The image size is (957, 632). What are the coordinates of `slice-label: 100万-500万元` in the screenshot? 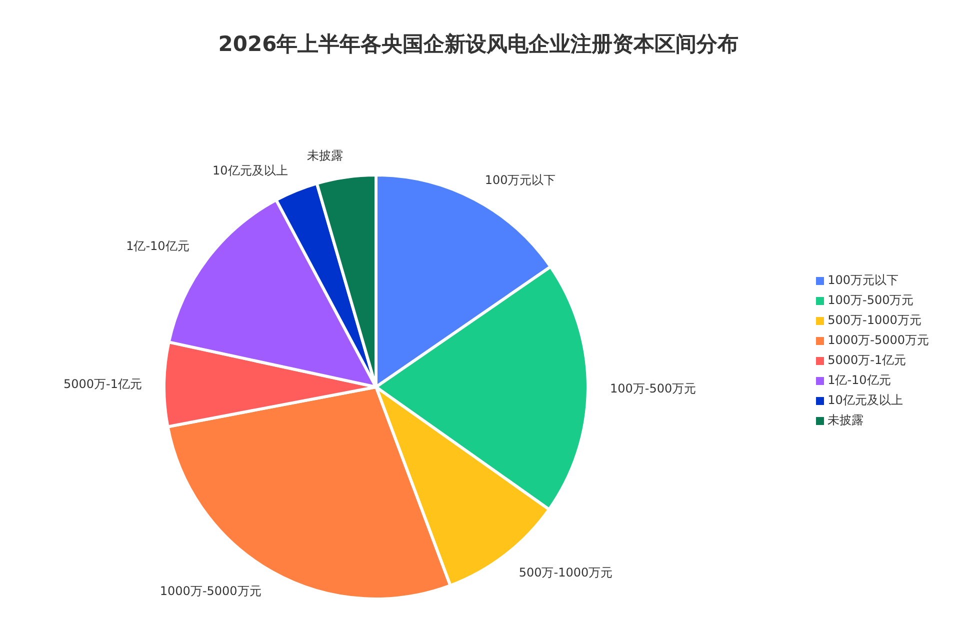 It's located at (653, 388).